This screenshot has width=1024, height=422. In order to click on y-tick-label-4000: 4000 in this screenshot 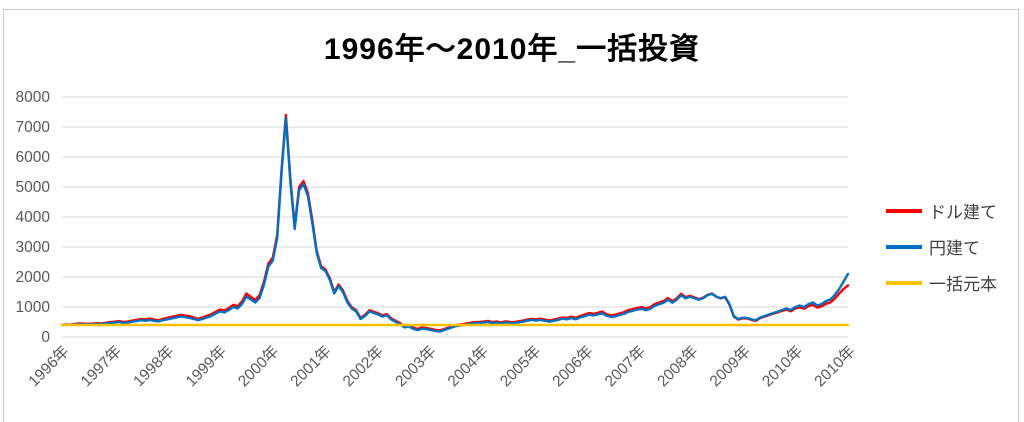, I will do `click(33, 217)`.